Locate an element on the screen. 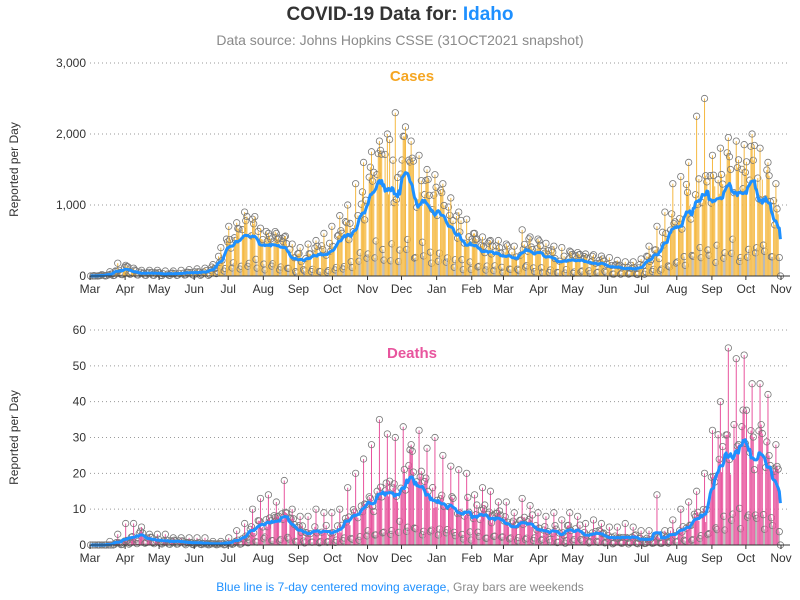  x-tick-label: Aug is located at coordinates (263, 289).